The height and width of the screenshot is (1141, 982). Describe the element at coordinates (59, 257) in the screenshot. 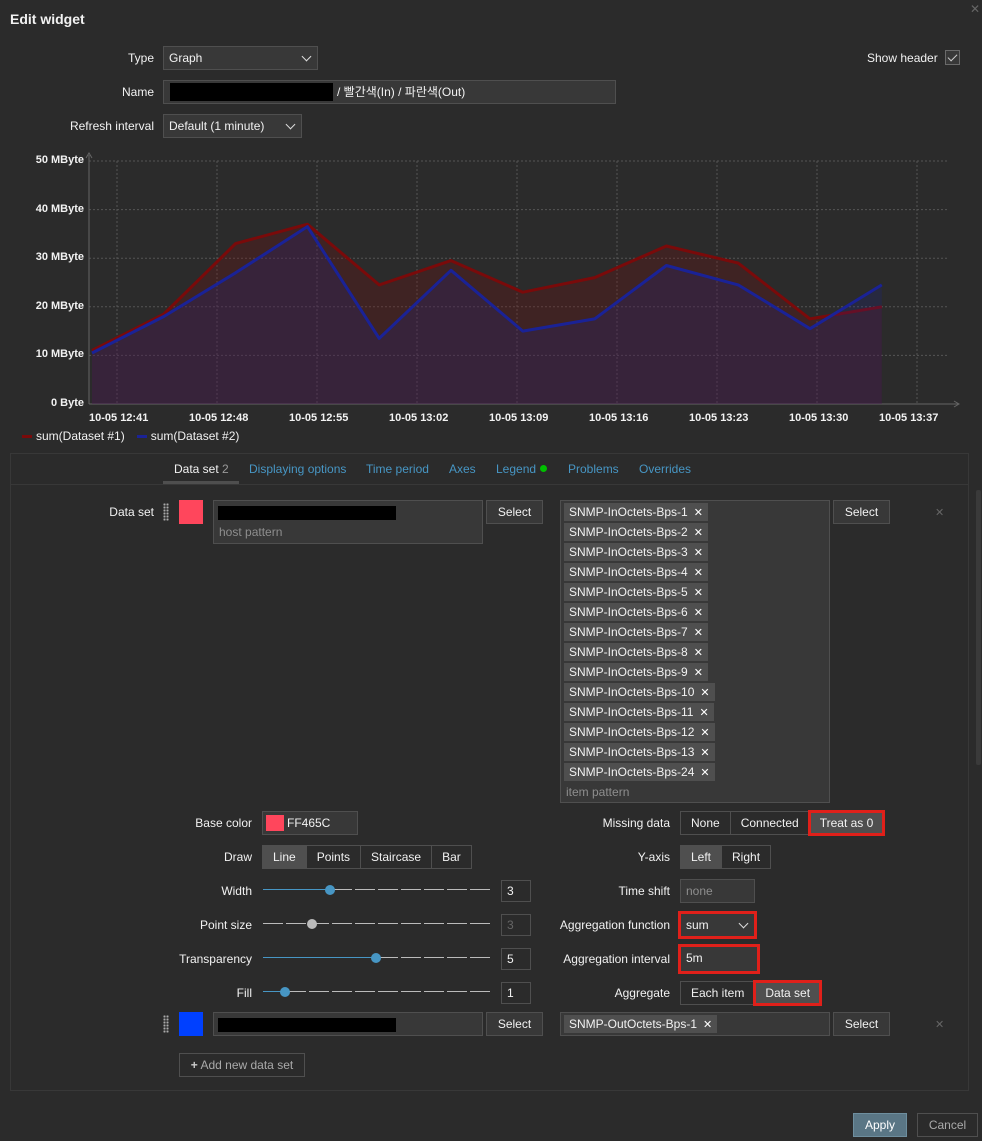

I see `y-tick-label: 30 MByte` at that location.